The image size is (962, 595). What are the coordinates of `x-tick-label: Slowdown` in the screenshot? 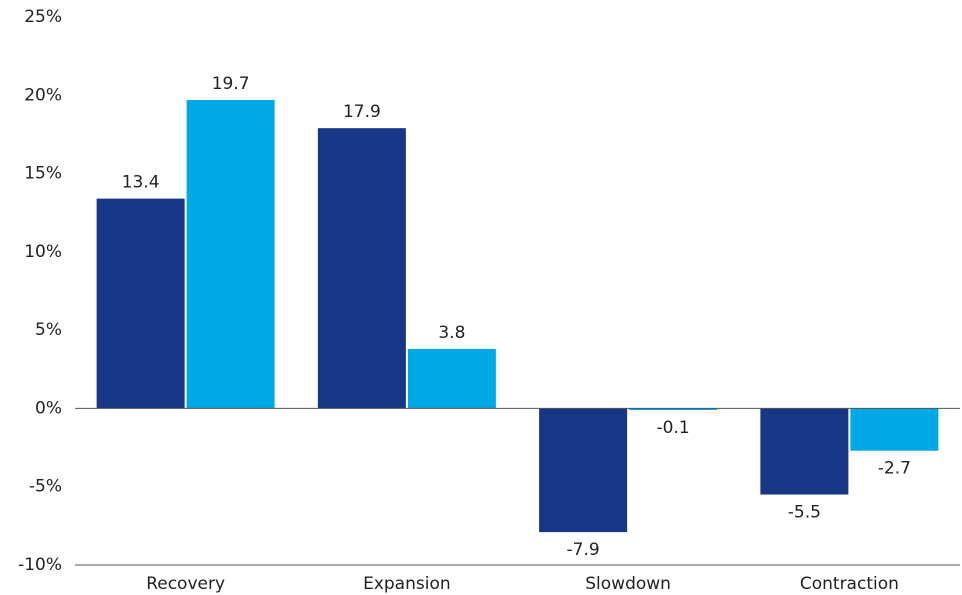 It's located at (628, 584).